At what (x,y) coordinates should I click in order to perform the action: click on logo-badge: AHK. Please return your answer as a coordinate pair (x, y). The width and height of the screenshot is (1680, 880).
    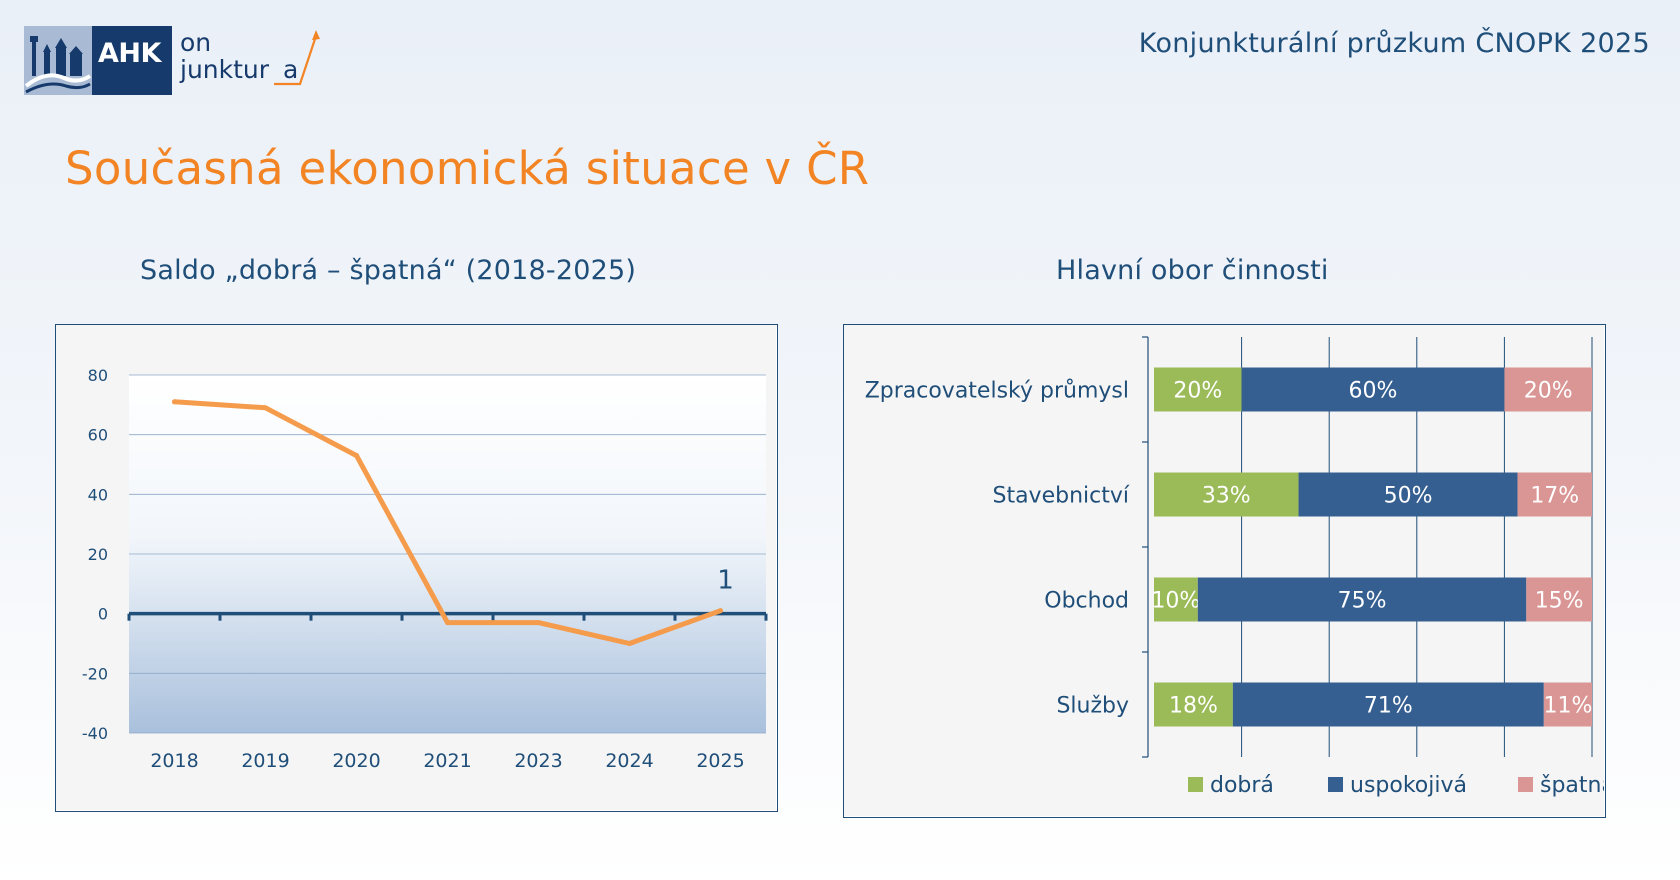
    Looking at the image, I should click on (98, 60).